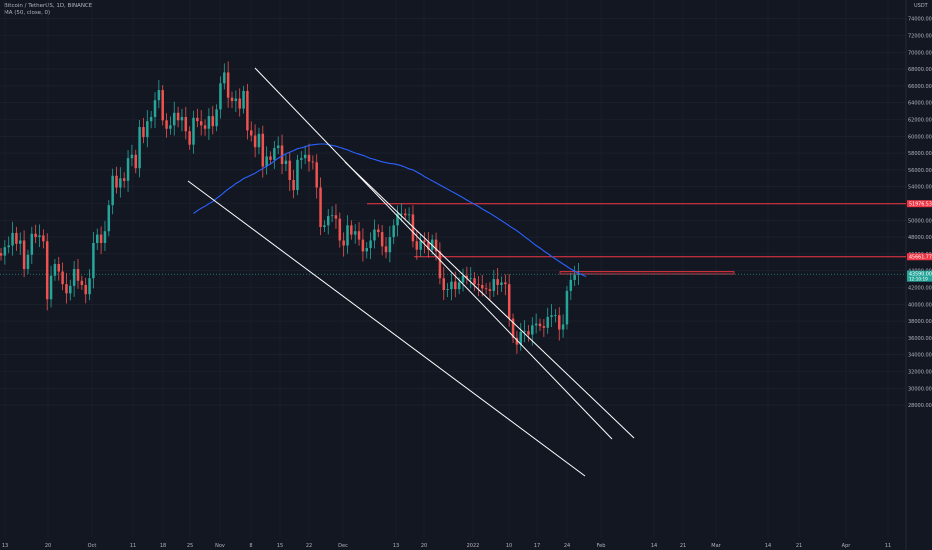 The height and width of the screenshot is (550, 932). What do you see at coordinates (920, 53) in the screenshot?
I see `price-tick-label: 70000.00` at bounding box center [920, 53].